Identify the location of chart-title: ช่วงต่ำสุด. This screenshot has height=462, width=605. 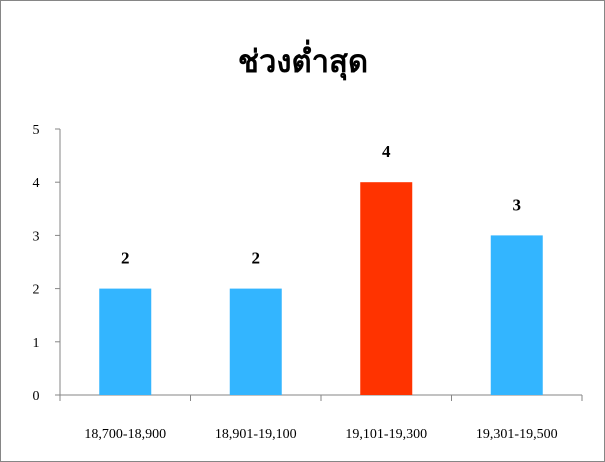
(303, 60).